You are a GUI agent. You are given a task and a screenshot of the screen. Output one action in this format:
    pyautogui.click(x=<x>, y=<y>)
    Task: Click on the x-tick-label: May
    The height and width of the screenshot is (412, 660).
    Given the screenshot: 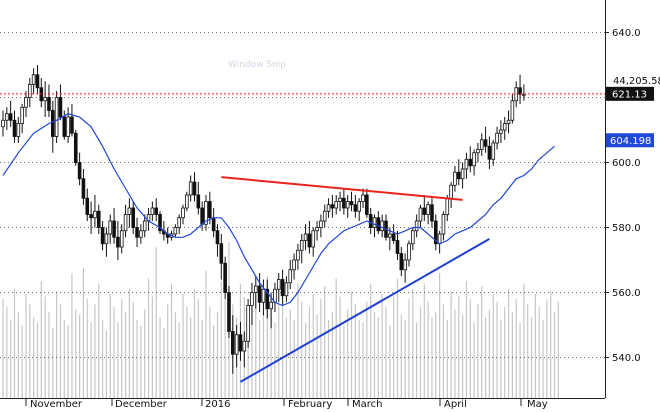 What is the action you would take?
    pyautogui.click(x=537, y=404)
    